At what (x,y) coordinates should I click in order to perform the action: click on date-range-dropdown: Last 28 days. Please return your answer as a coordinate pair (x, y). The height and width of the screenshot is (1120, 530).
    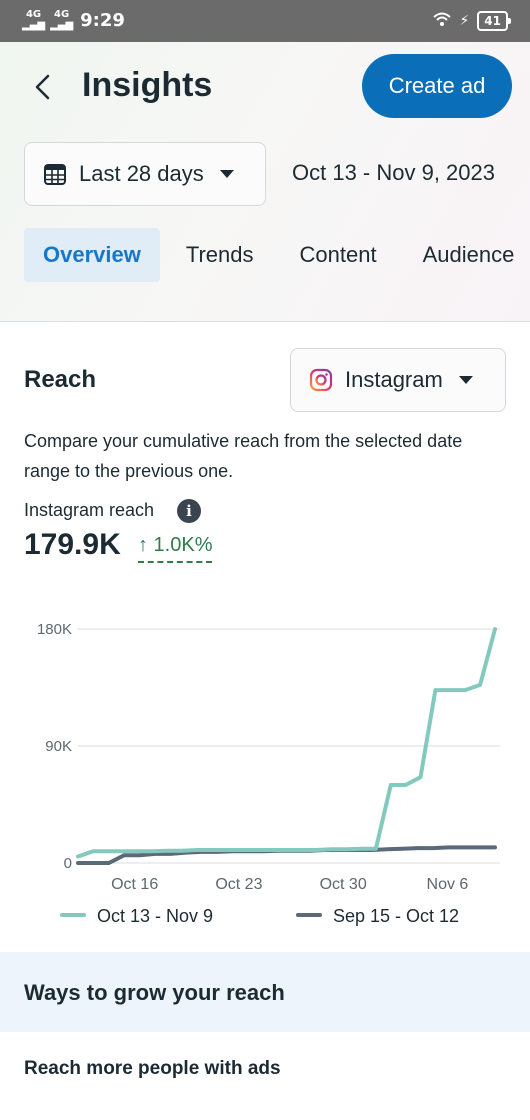
    Looking at the image, I should click on (145, 174).